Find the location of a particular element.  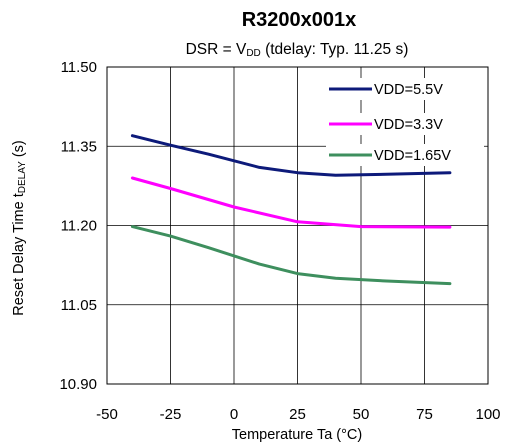

y-tick-label: 11.20 is located at coordinates (79, 226).